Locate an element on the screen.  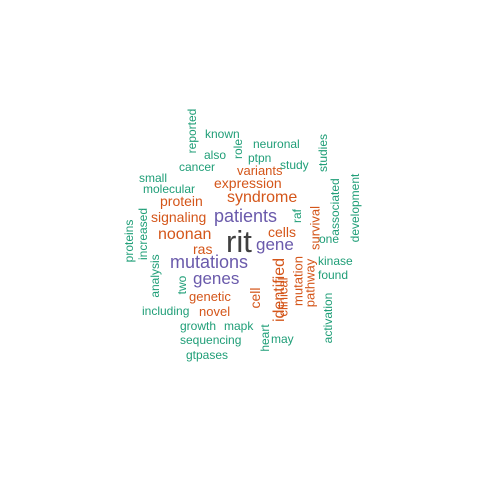
word-gene: gene is located at coordinates (275, 244).